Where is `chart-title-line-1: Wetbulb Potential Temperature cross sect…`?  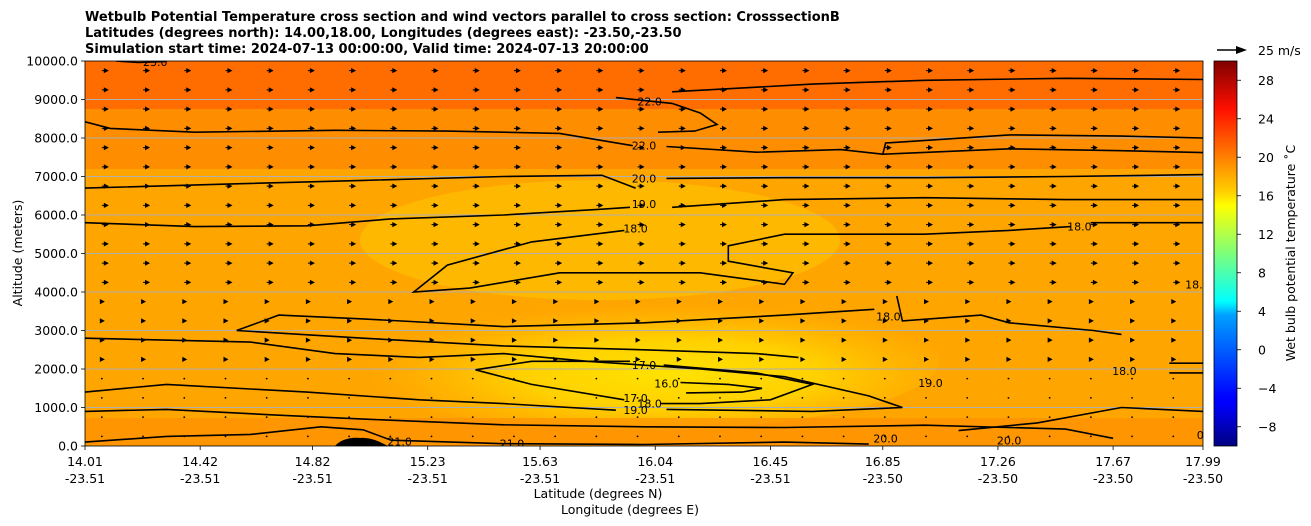 chart-title-line-1: Wetbulb Potential Temperature cross sect… is located at coordinates (462, 17).